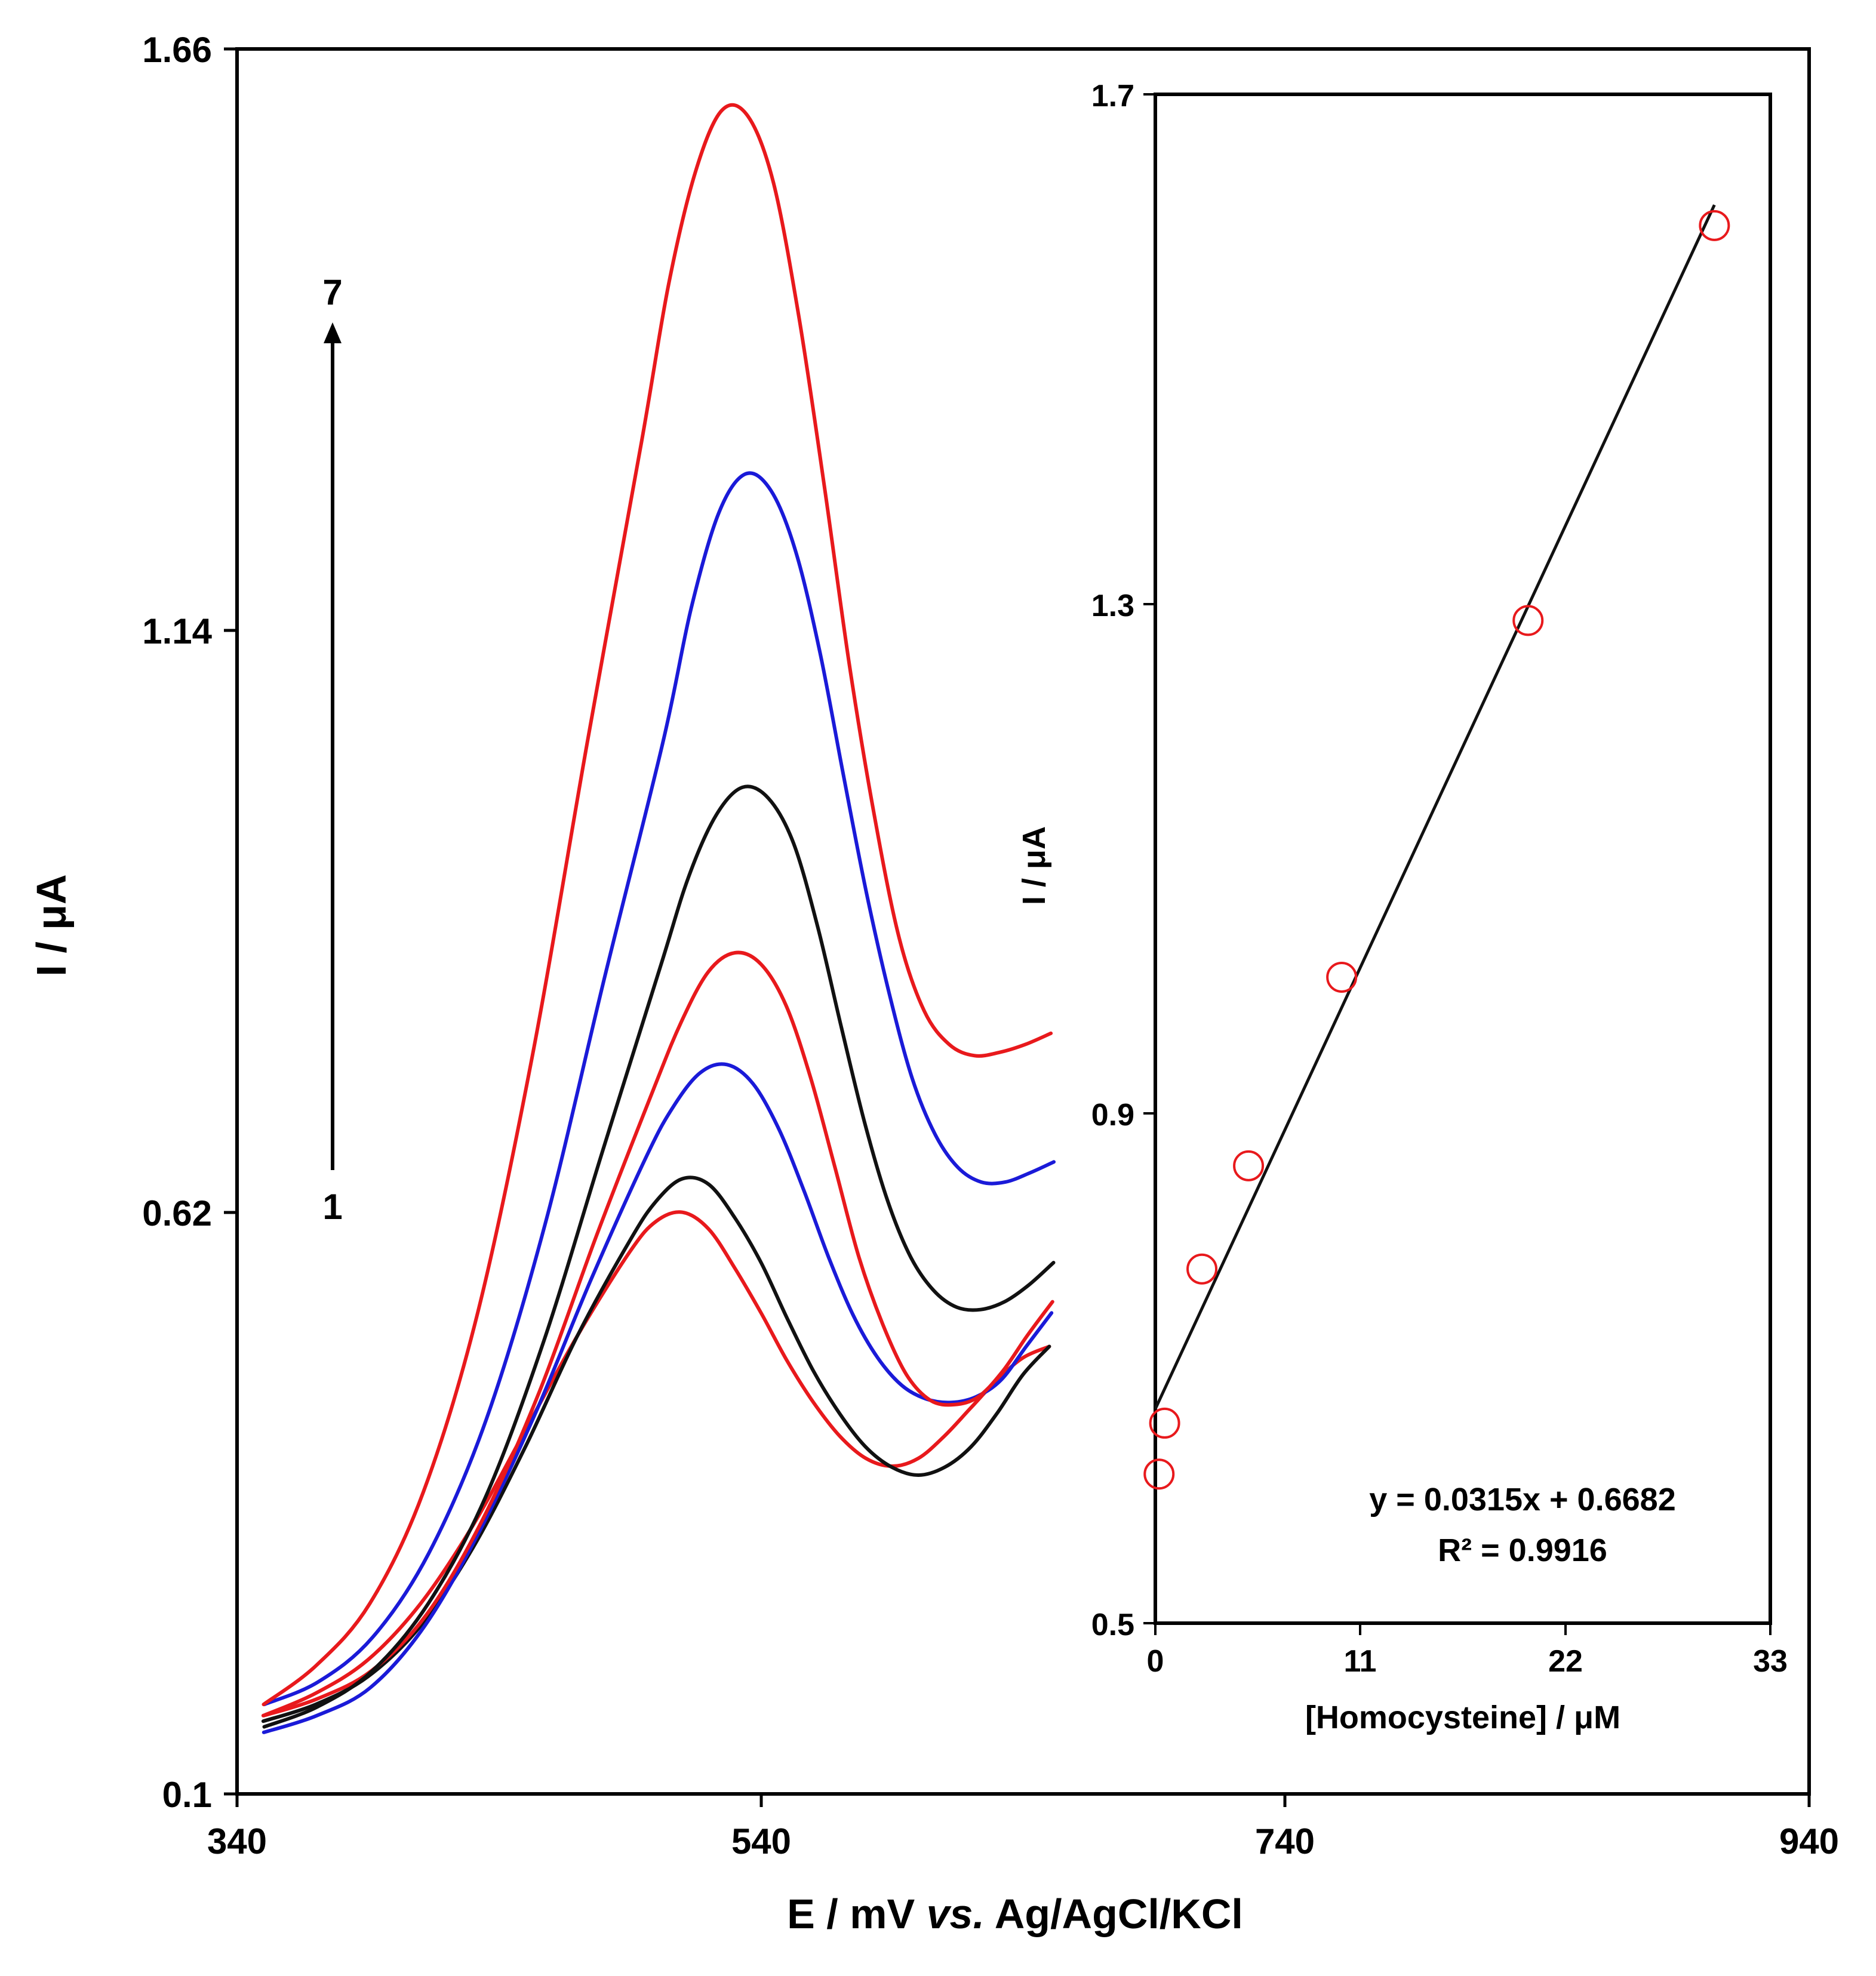 The width and height of the screenshot is (1876, 1976). Describe the element at coordinates (1285, 1841) in the screenshot. I see `main-x-tick-label: 740` at that location.